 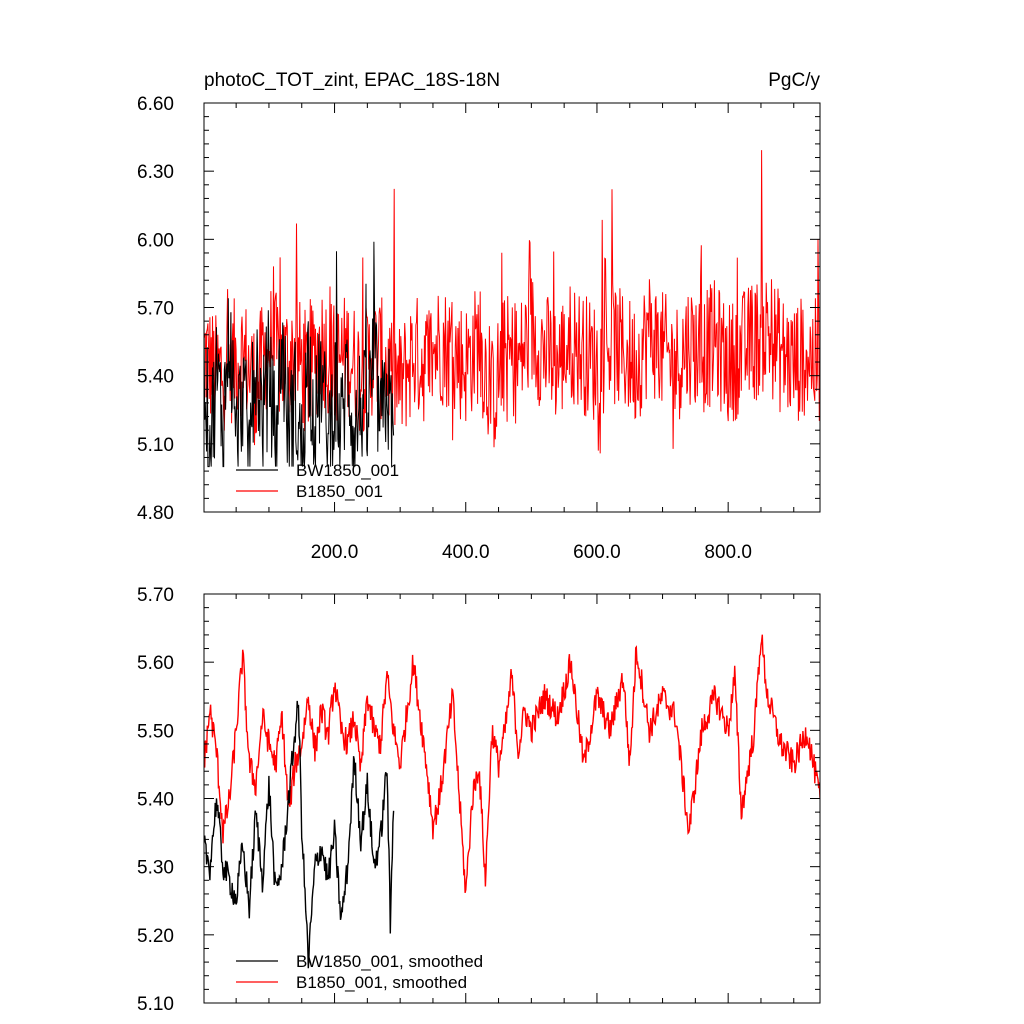 I want to click on top-xtick-label: 600.0, so click(x=597, y=552).